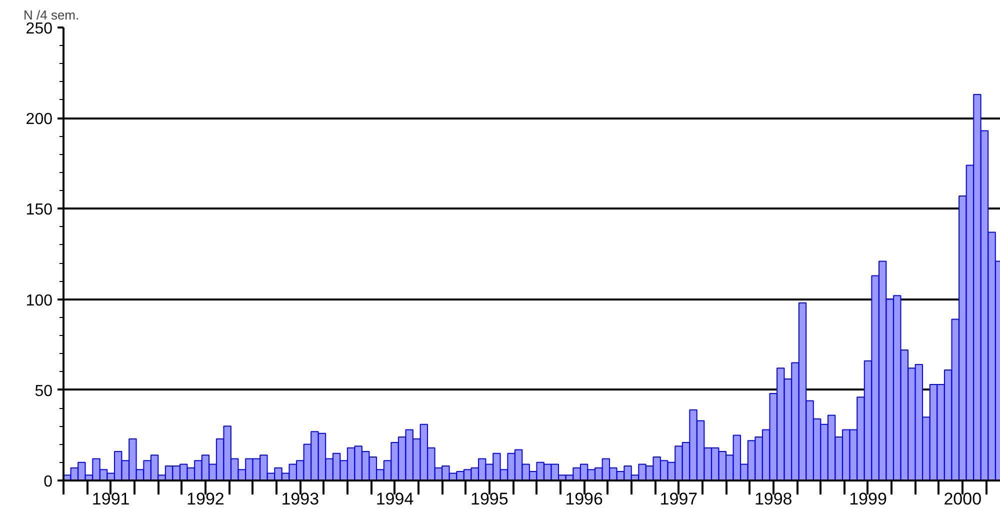  I want to click on x-tick-label: 1998, so click(773, 499).